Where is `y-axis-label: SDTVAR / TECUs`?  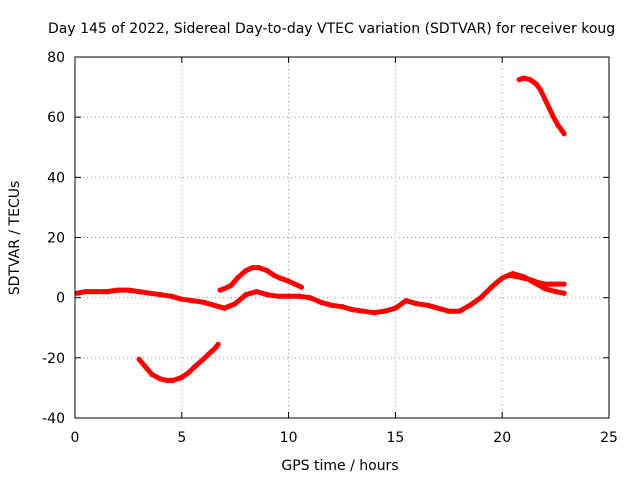
y-axis-label: SDTVAR / TECUs is located at coordinates (15, 238).